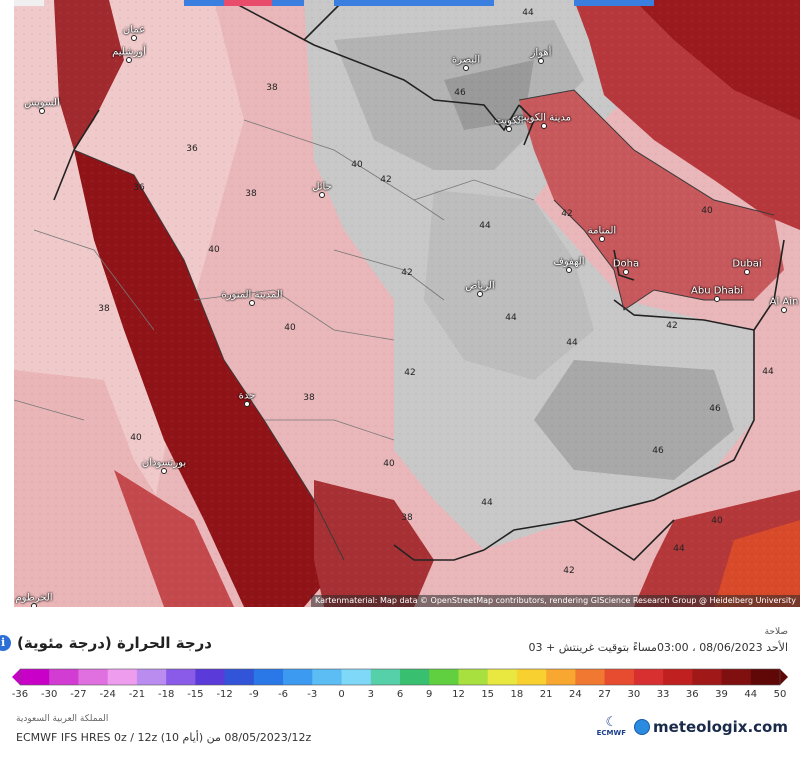 The image size is (800, 759). I want to click on city-label: Abu Dhabi, so click(717, 291).